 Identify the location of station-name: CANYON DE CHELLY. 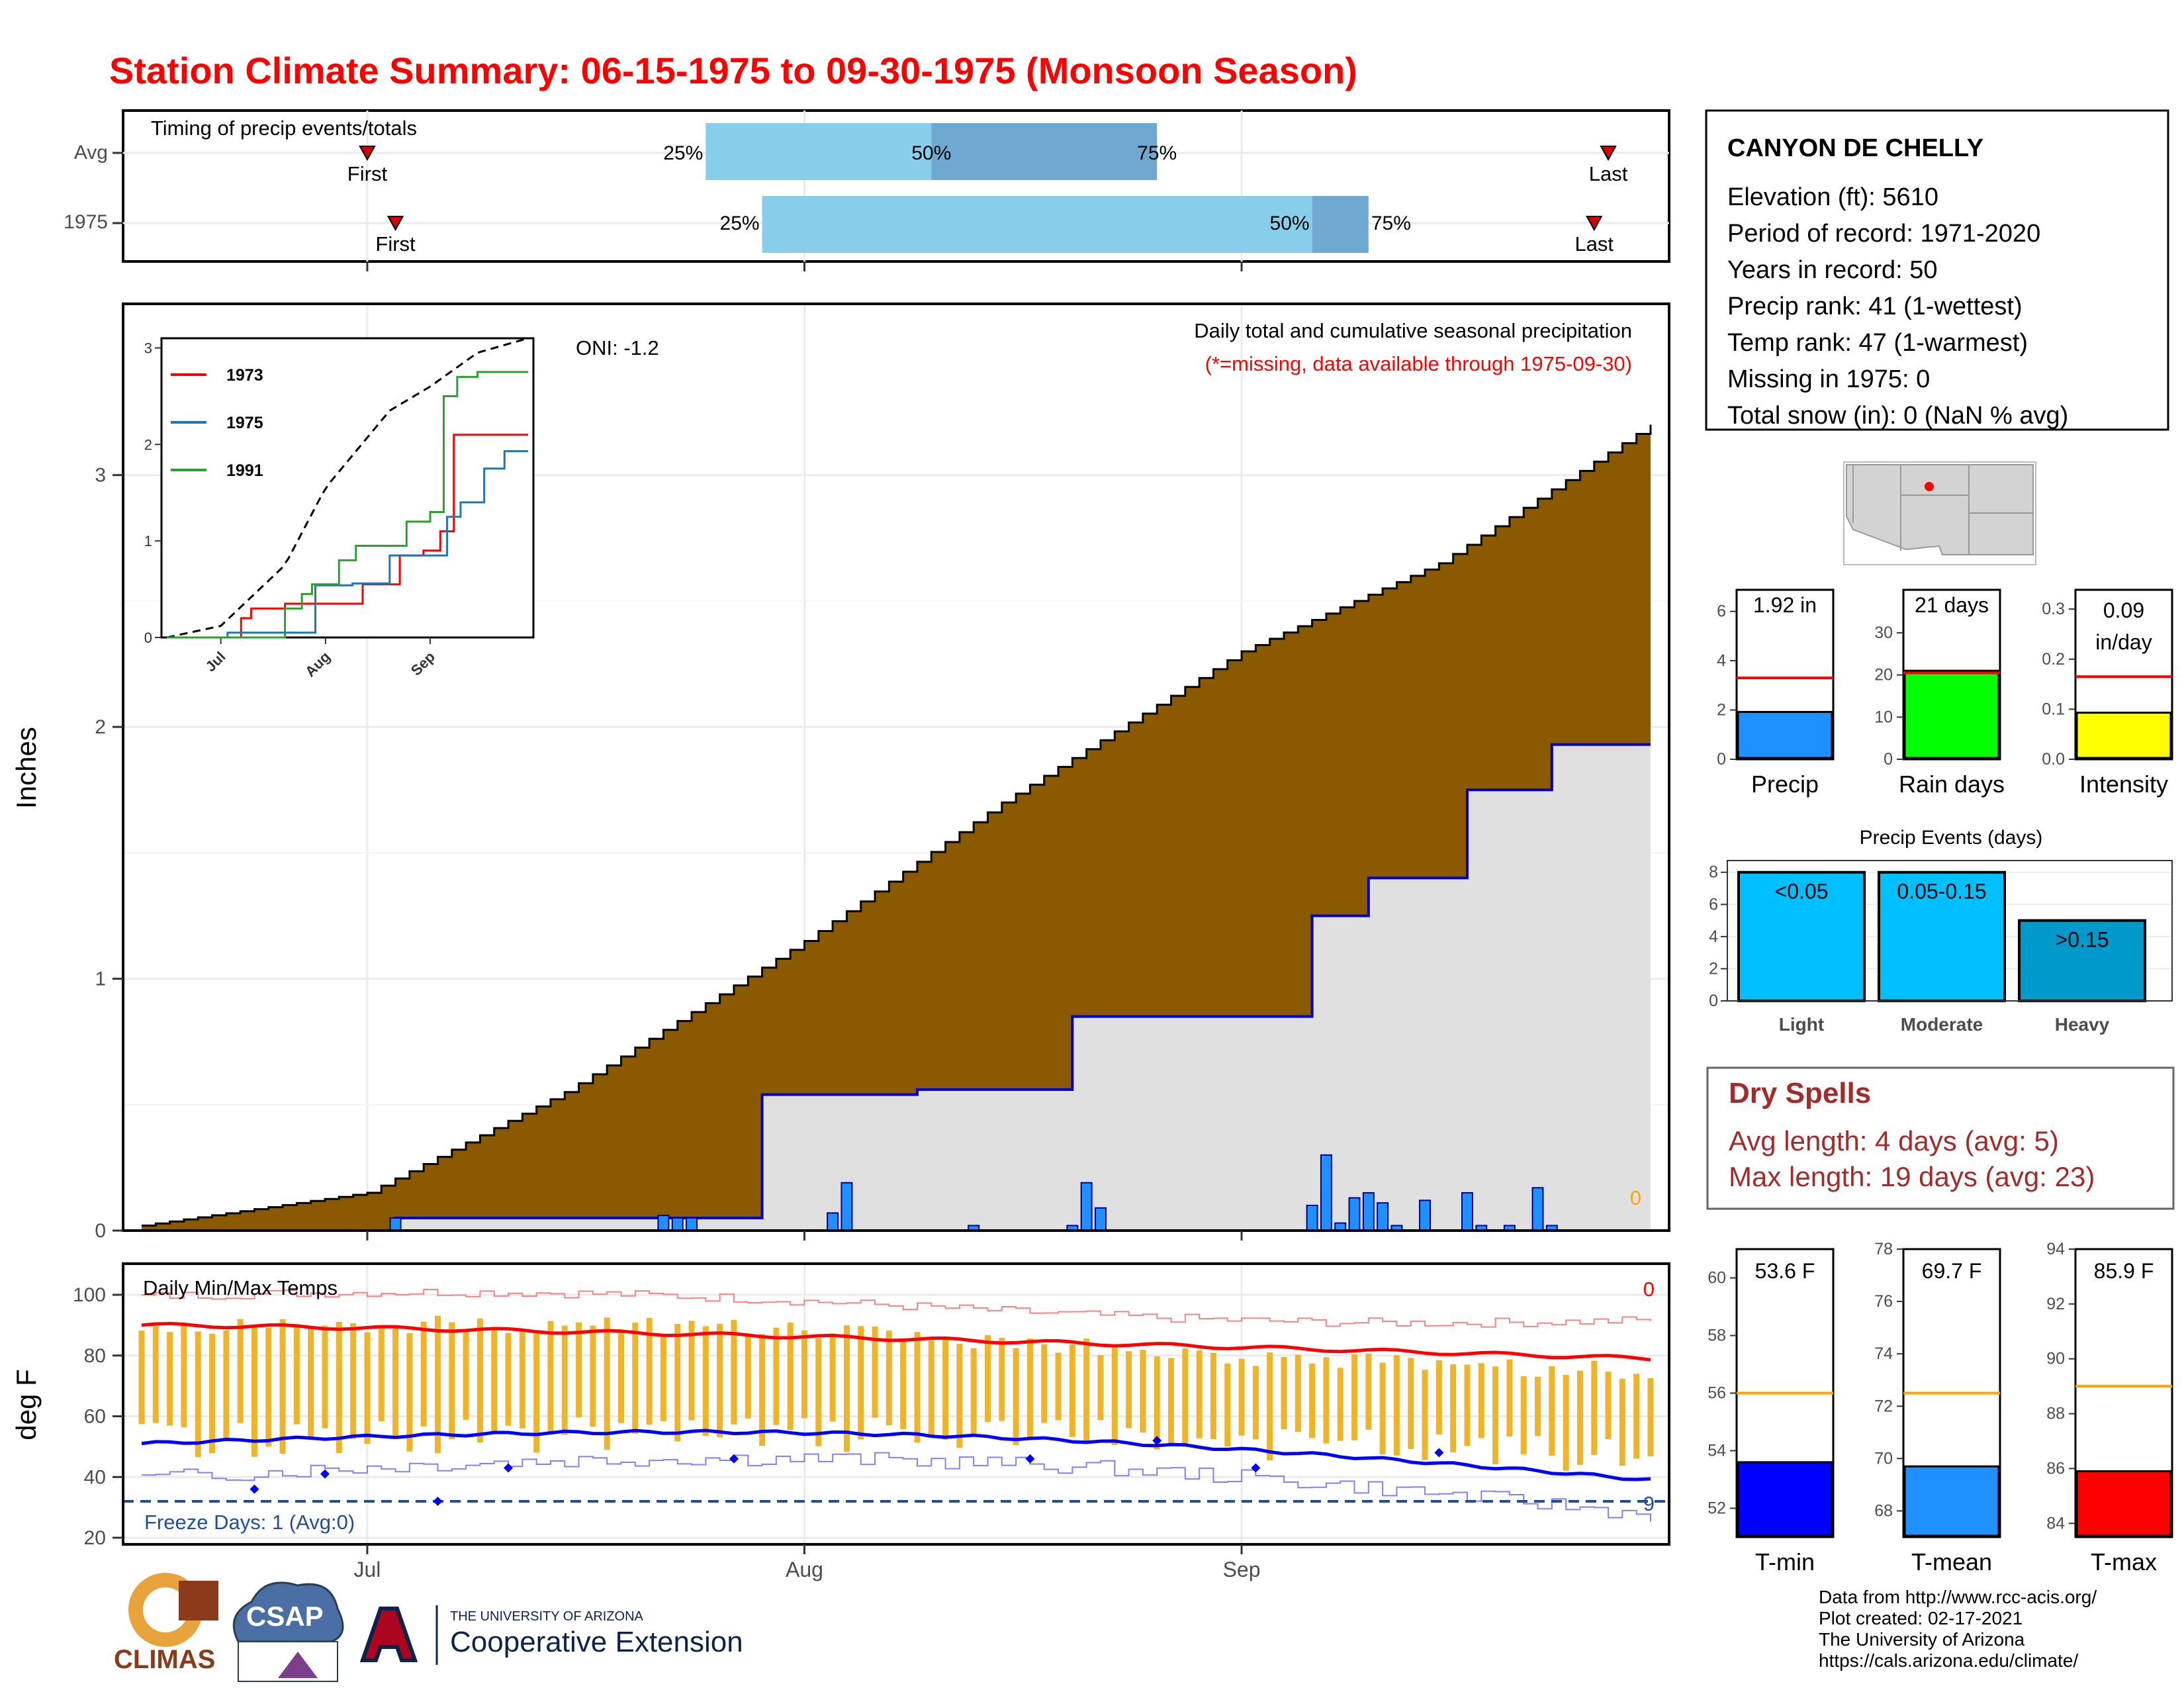
(1855, 148).